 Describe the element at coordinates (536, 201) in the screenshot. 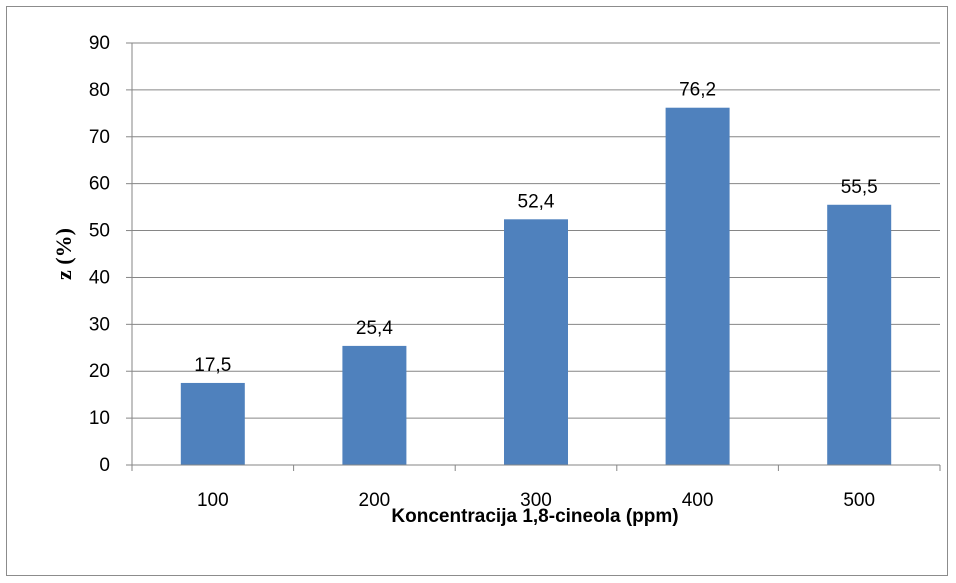

I see `data-label-300: 52,4` at that location.